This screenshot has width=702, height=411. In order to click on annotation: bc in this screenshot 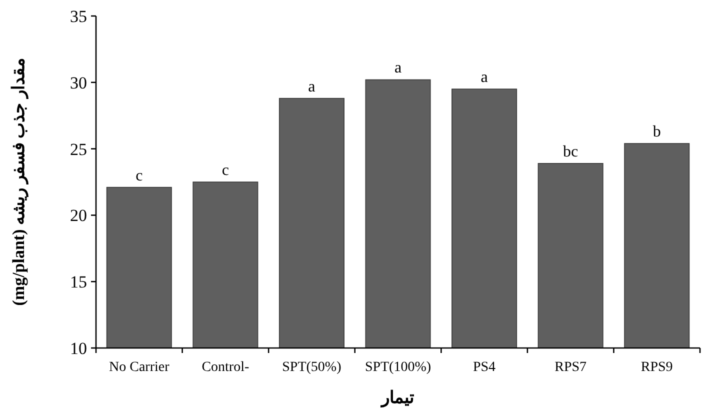, I will do `click(570, 151)`.